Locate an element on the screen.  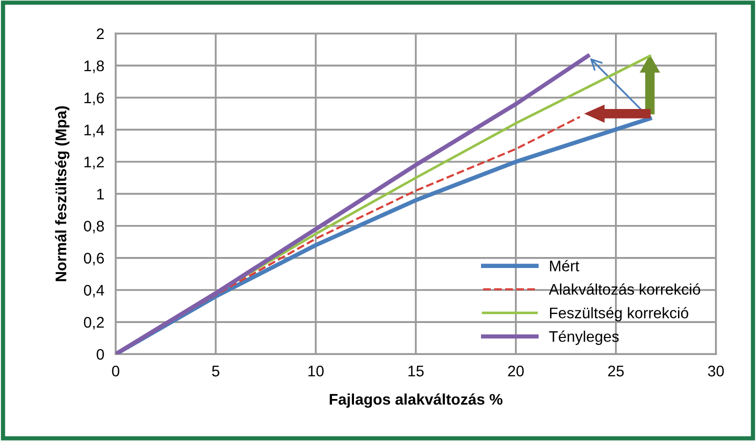
x-tick-label: 30 is located at coordinates (716, 371).